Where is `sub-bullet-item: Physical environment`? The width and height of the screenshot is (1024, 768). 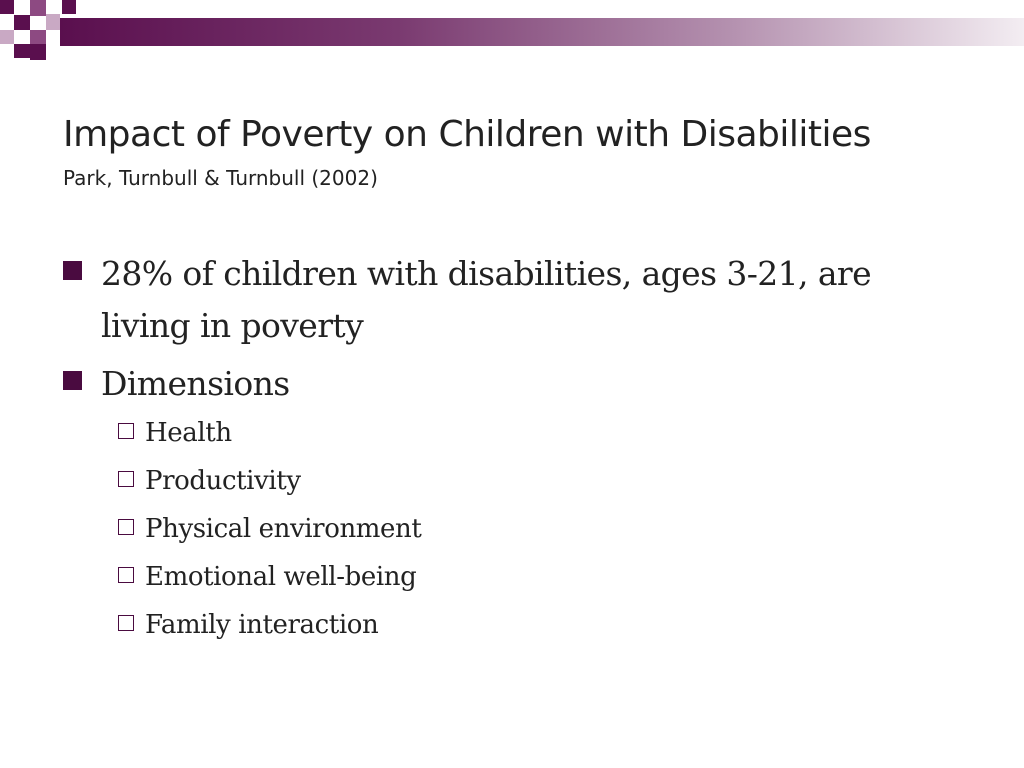 sub-bullet-item: Physical environment is located at coordinates (513, 529).